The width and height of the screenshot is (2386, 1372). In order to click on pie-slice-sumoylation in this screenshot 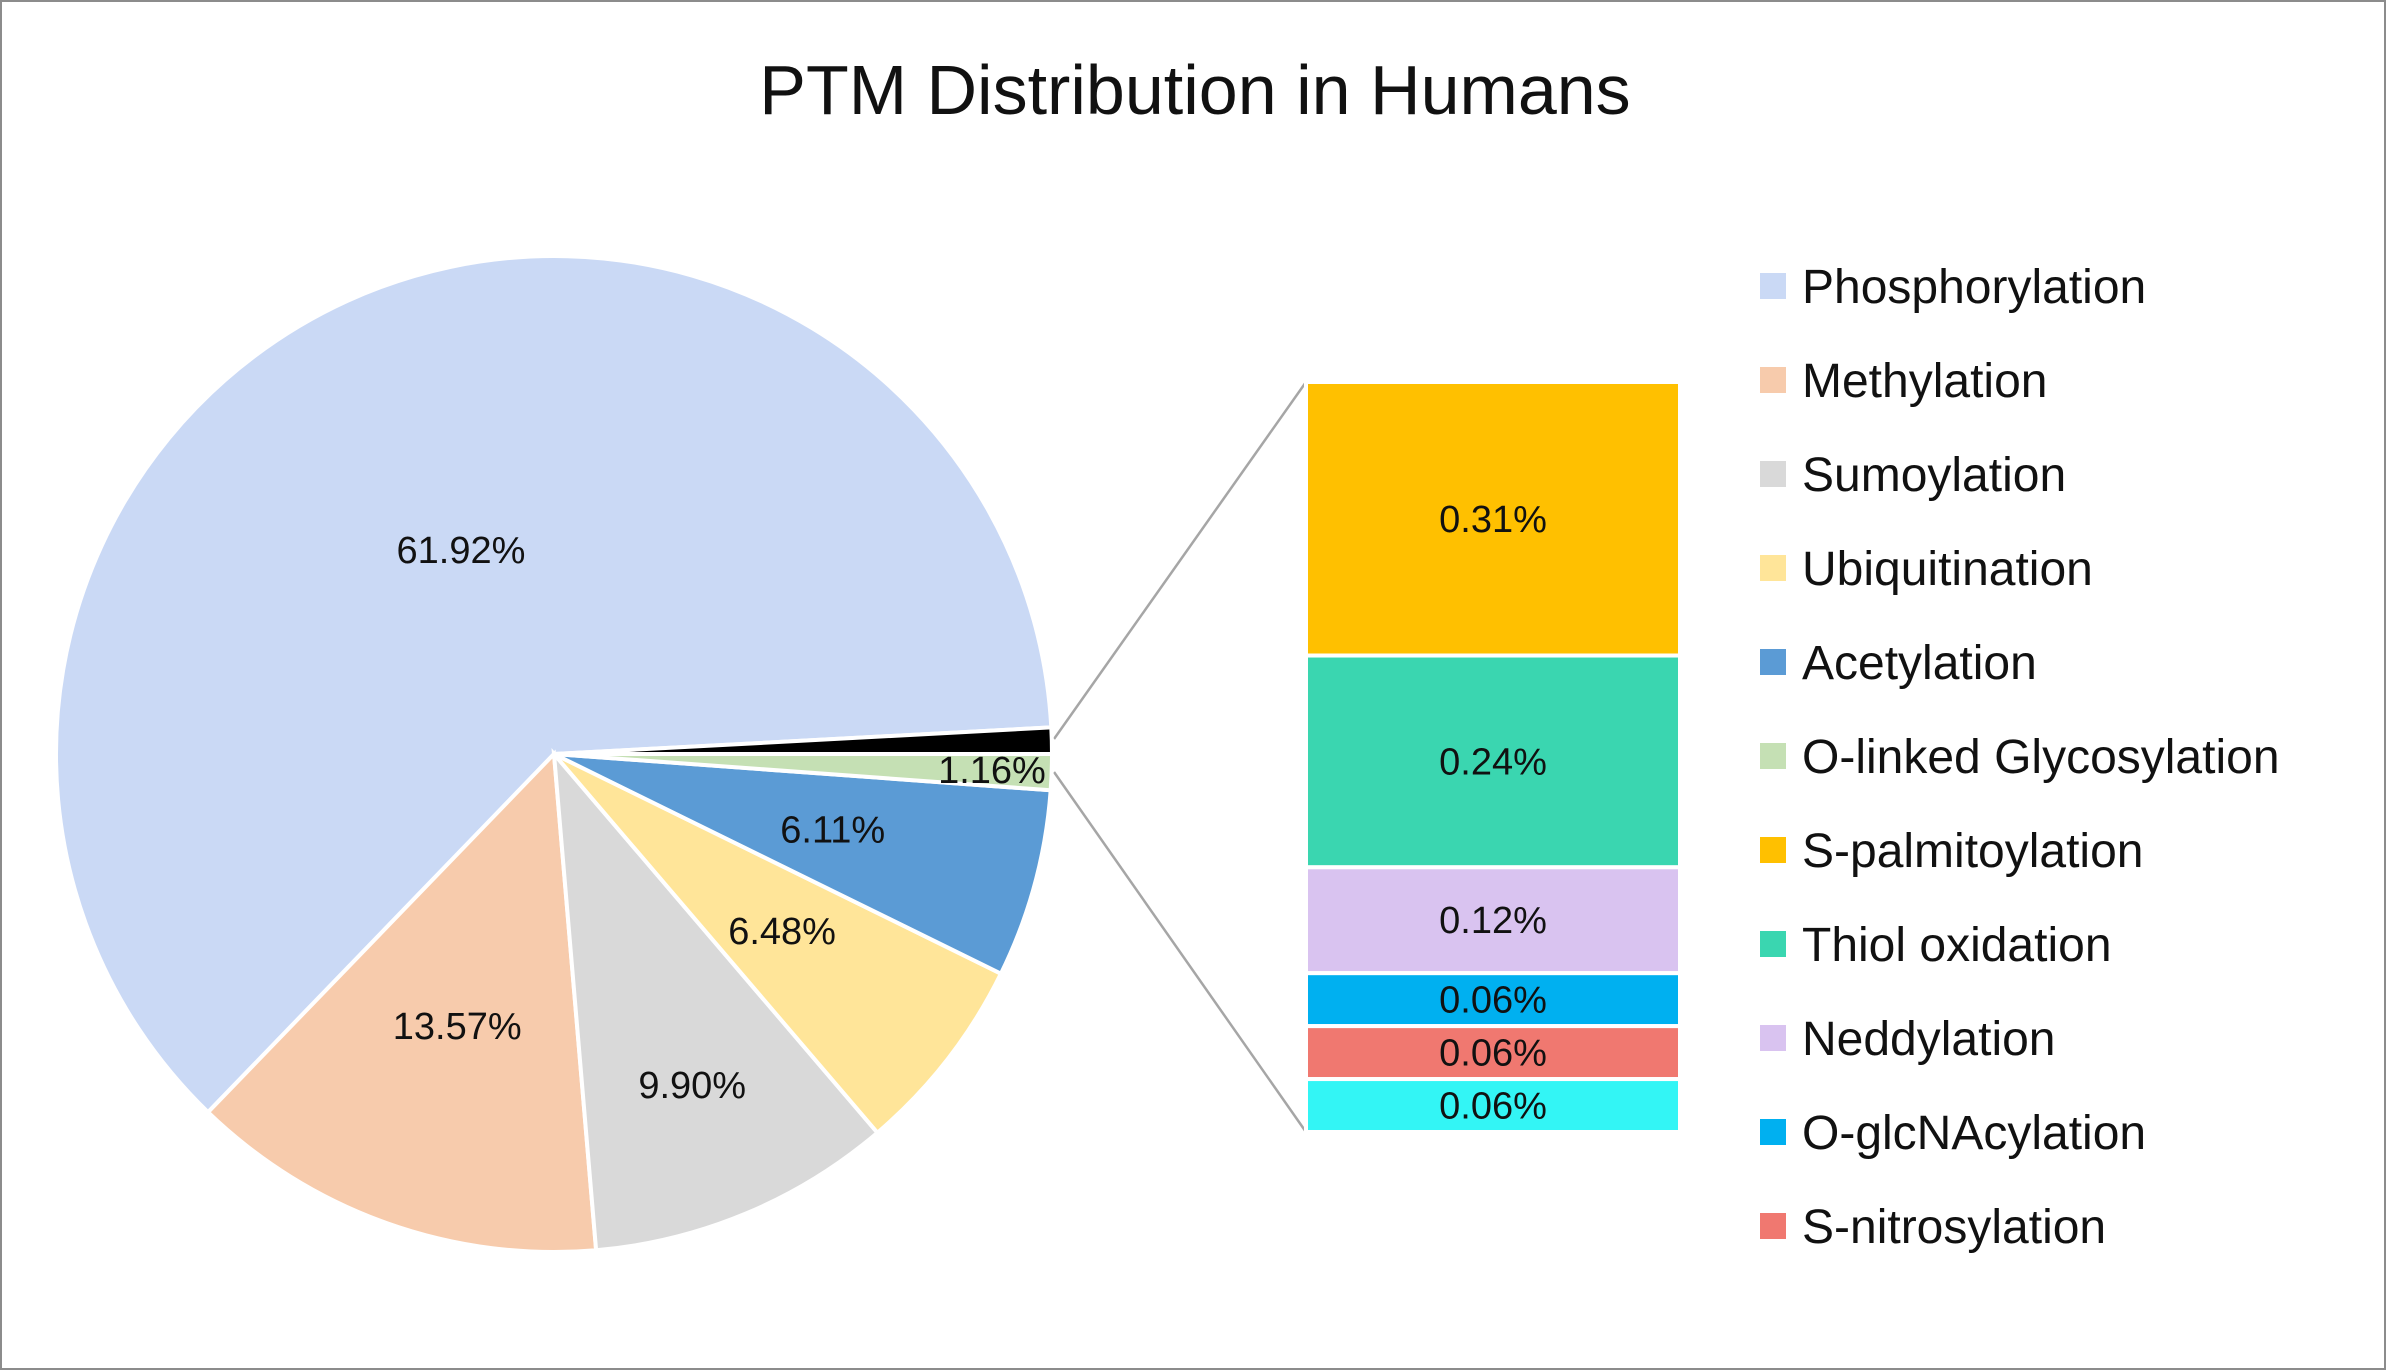, I will do `click(716, 1000)`.